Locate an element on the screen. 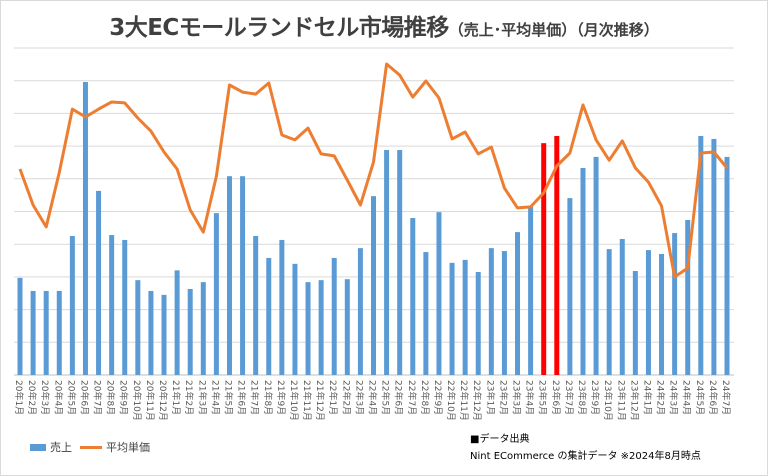 This screenshot has height=476, width=768. x-tick-label: 22年10月 is located at coordinates (451, 400).